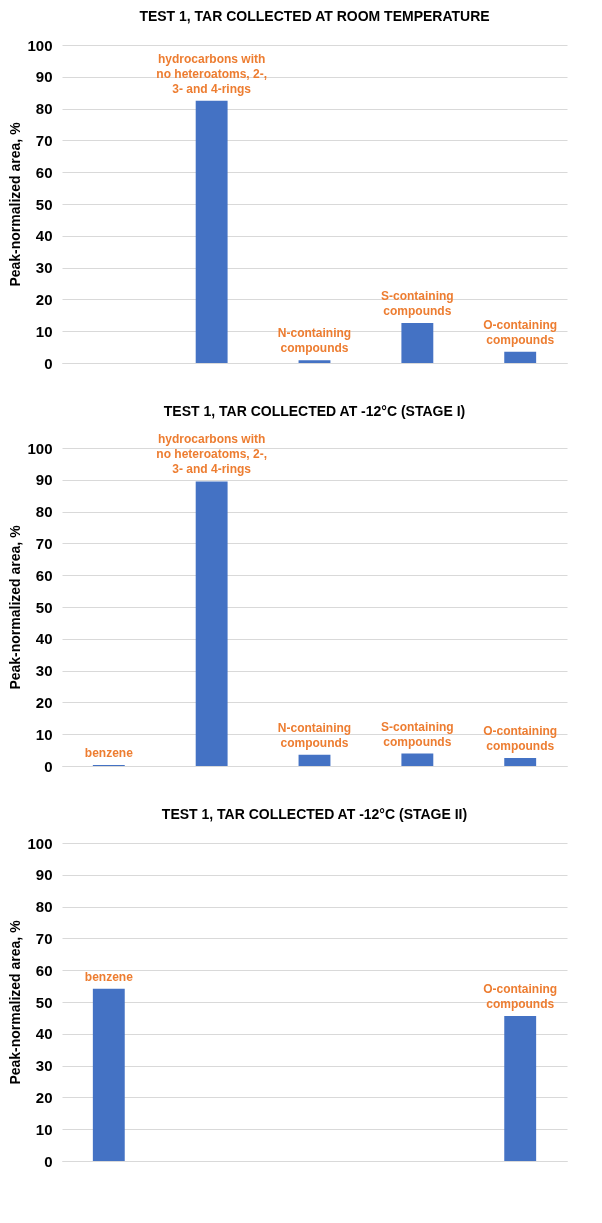 This screenshot has height=1223, width=602. Describe the element at coordinates (108, 753) in the screenshot. I see `category-label: benzene` at that location.